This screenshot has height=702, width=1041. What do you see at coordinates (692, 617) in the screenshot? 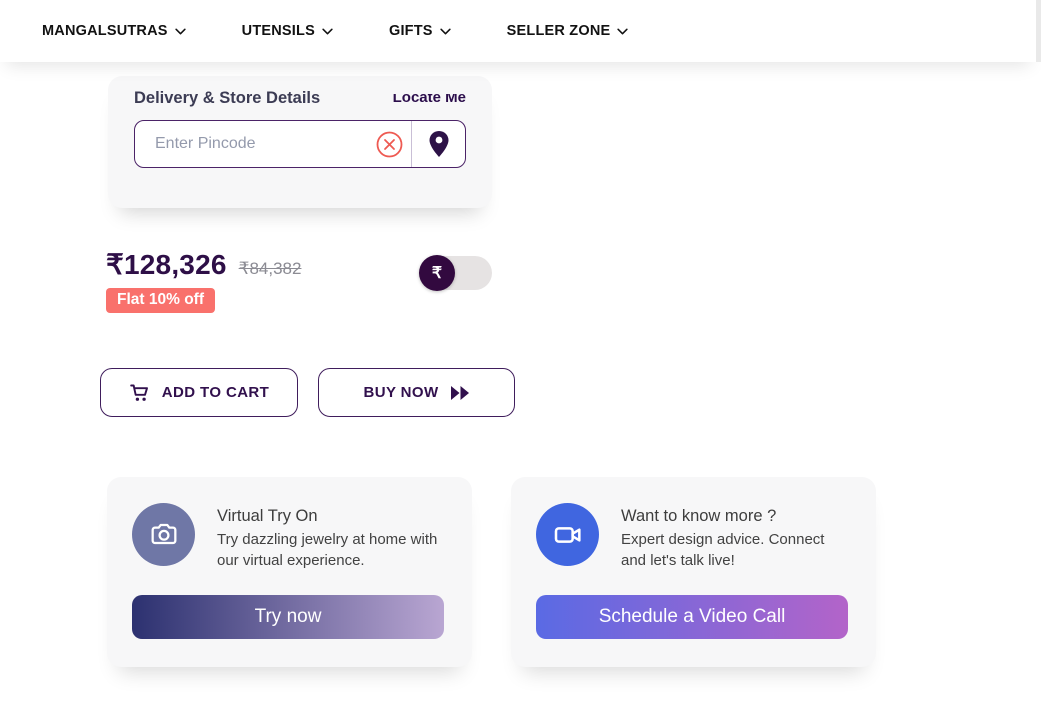
I see `schedule-video-call-button: Schedule a Video Call` at bounding box center [692, 617].